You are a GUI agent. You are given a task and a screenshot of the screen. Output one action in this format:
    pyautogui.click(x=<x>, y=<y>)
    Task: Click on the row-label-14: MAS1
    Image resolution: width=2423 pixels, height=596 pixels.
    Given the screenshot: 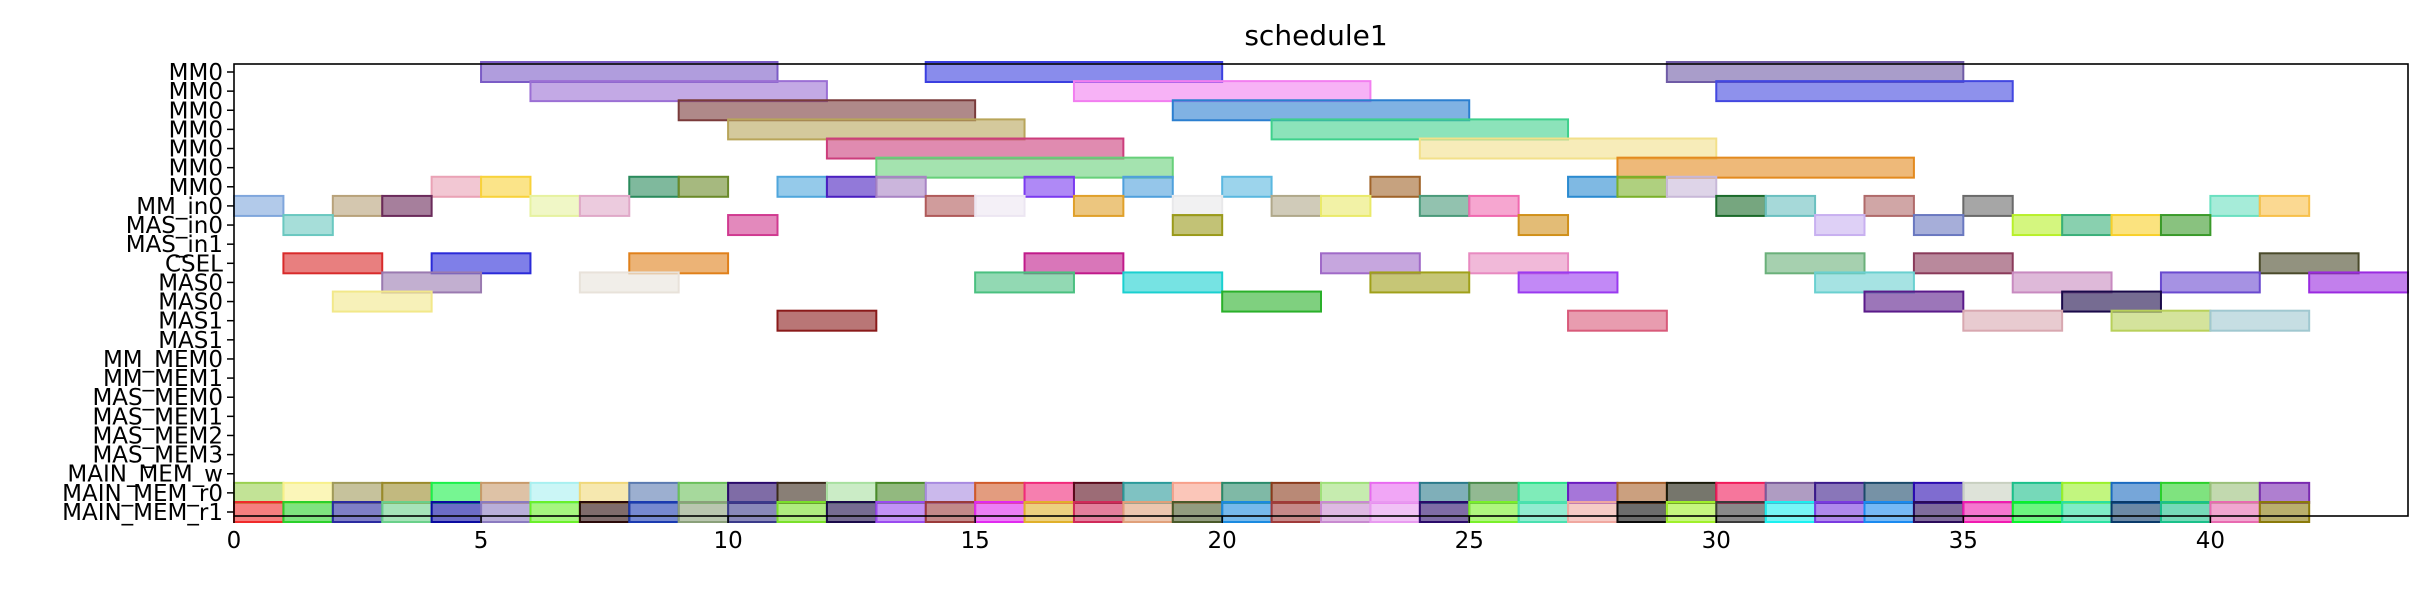 What is the action you would take?
    pyautogui.click(x=190, y=341)
    